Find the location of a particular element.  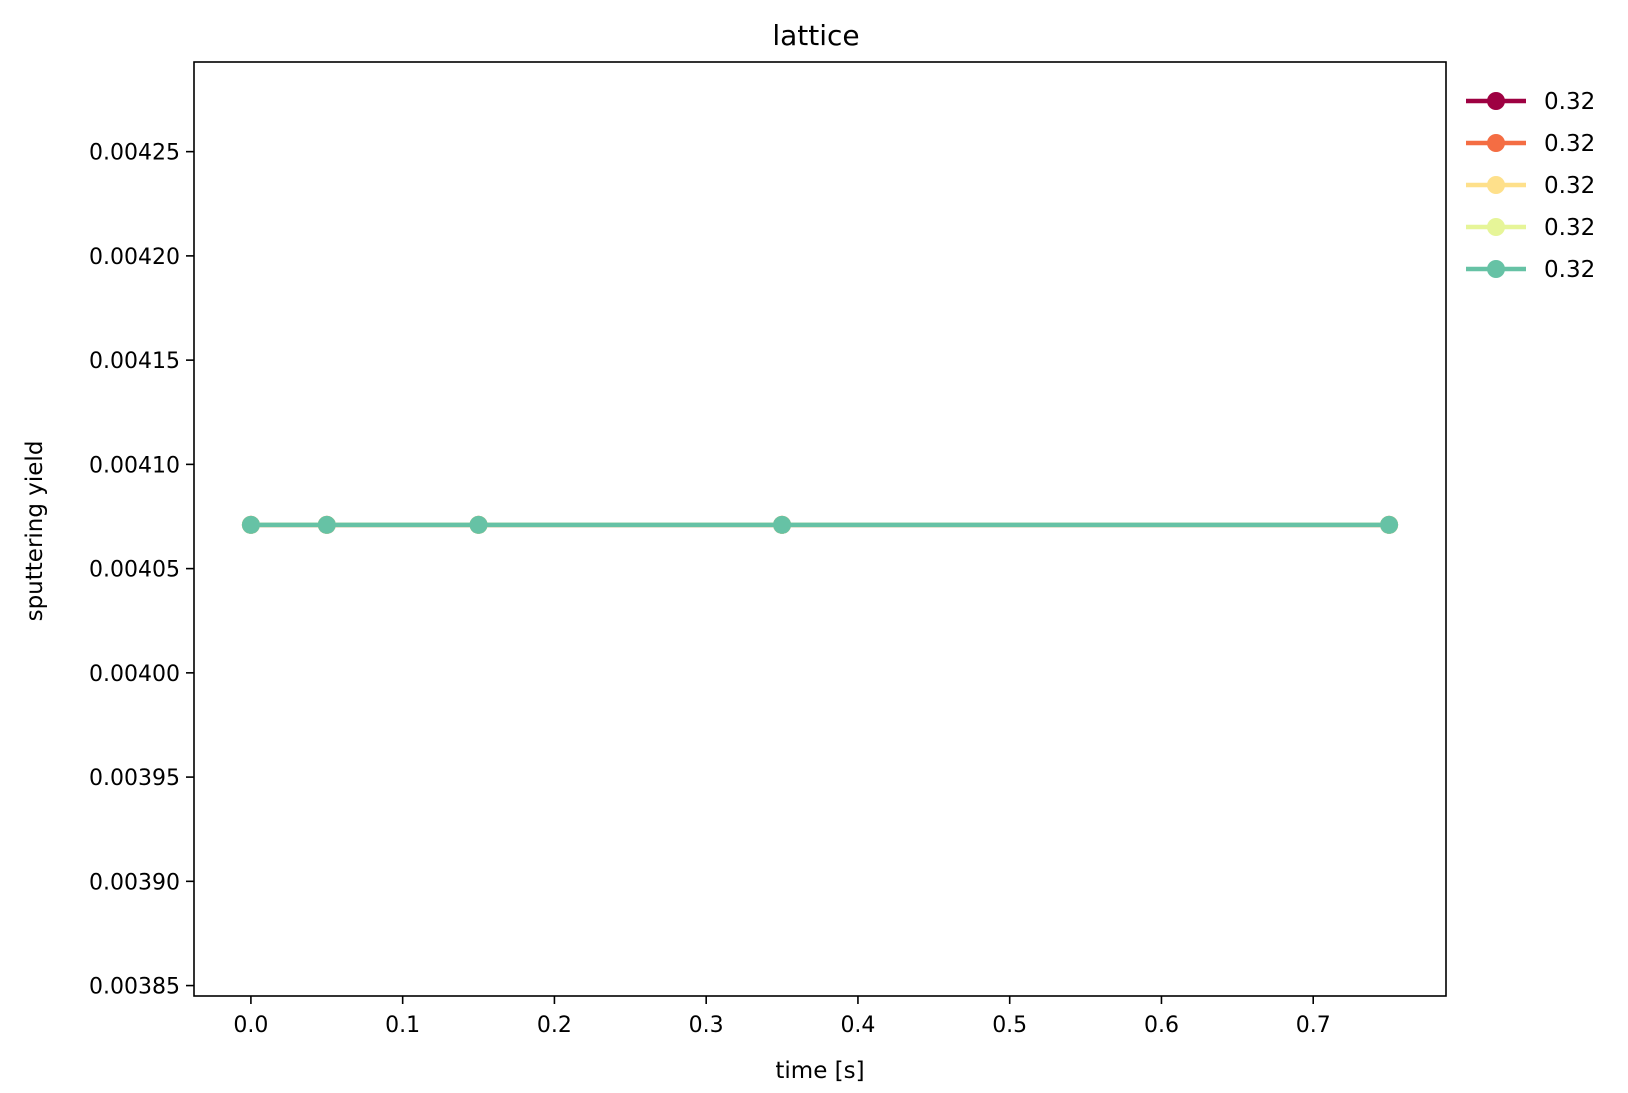

y-tick-label: 0.00395 is located at coordinates (134, 778).